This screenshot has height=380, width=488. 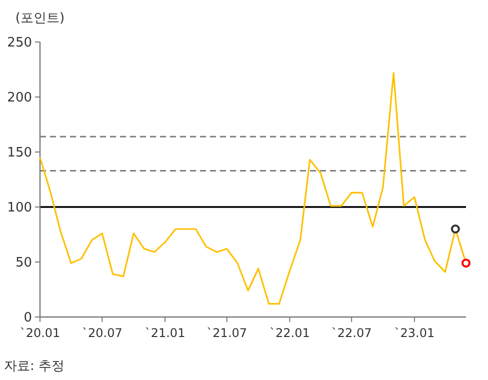 What do you see at coordinates (34, 366) in the screenshot?
I see `text: 자료: 추정` at bounding box center [34, 366].